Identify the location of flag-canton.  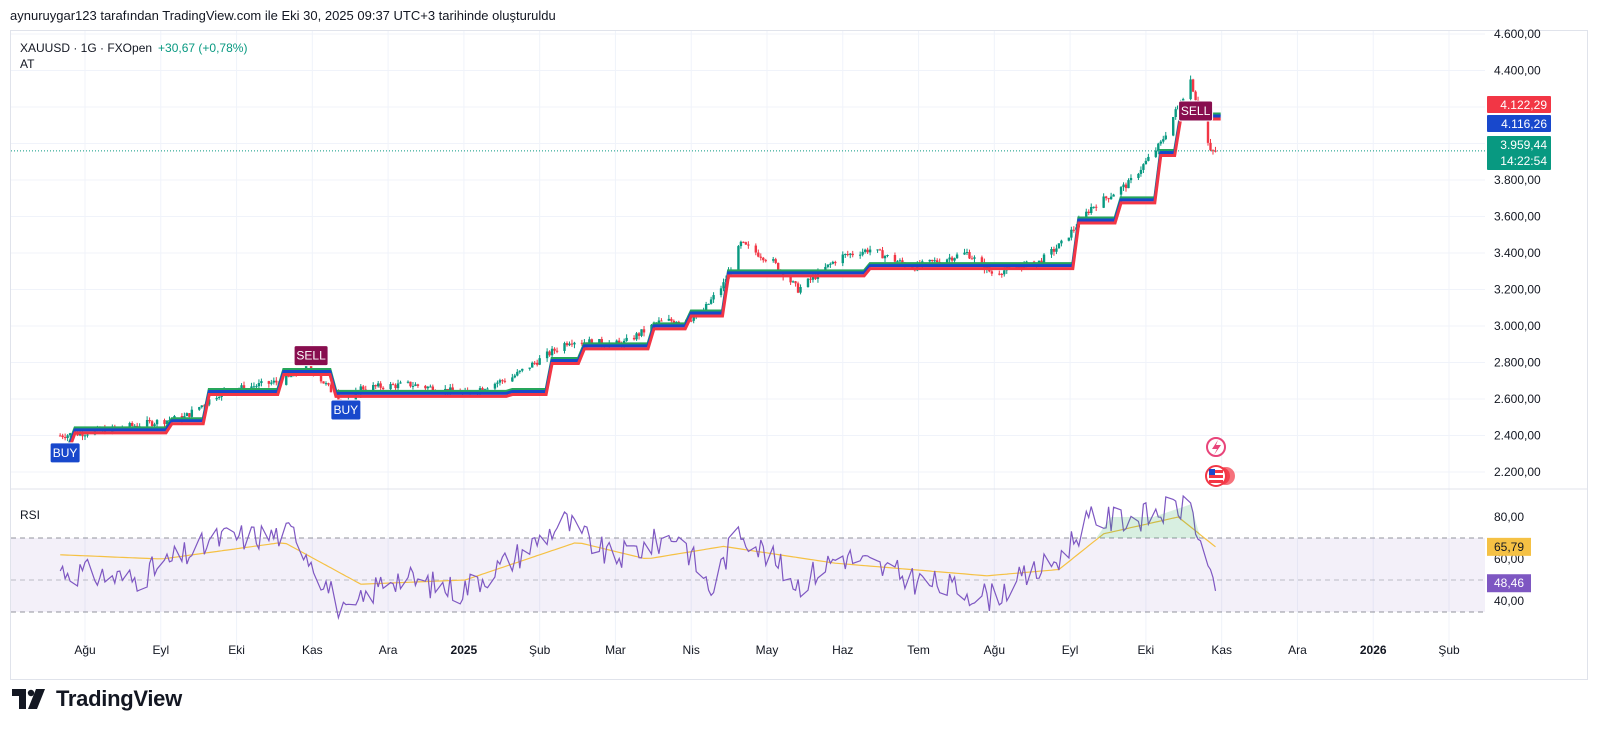
(1212, 472).